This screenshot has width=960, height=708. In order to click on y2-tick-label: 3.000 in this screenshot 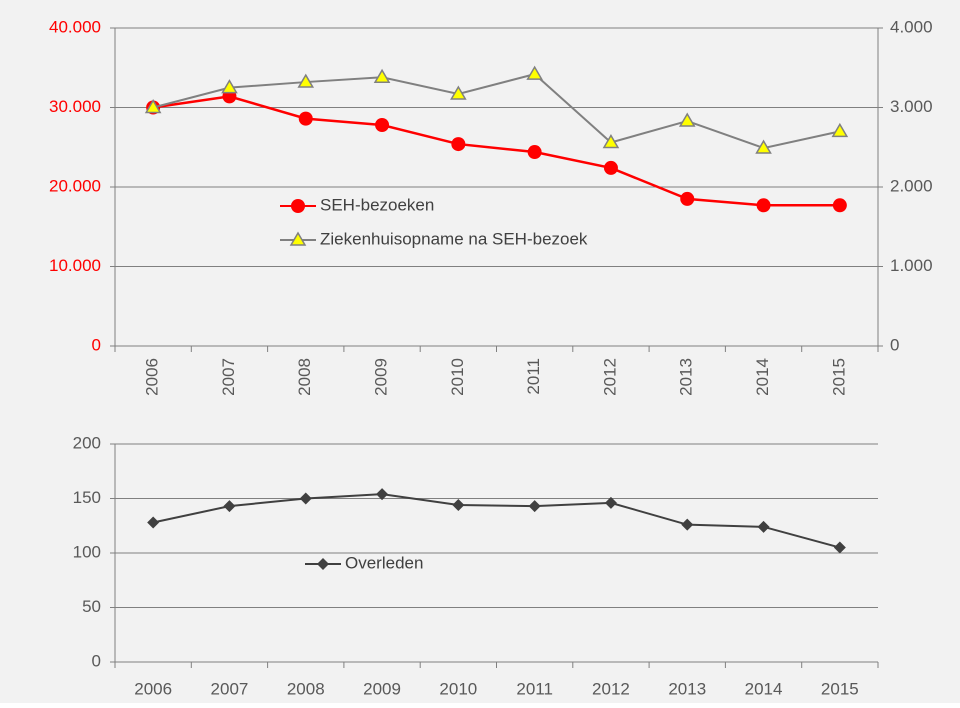, I will do `click(911, 106)`.